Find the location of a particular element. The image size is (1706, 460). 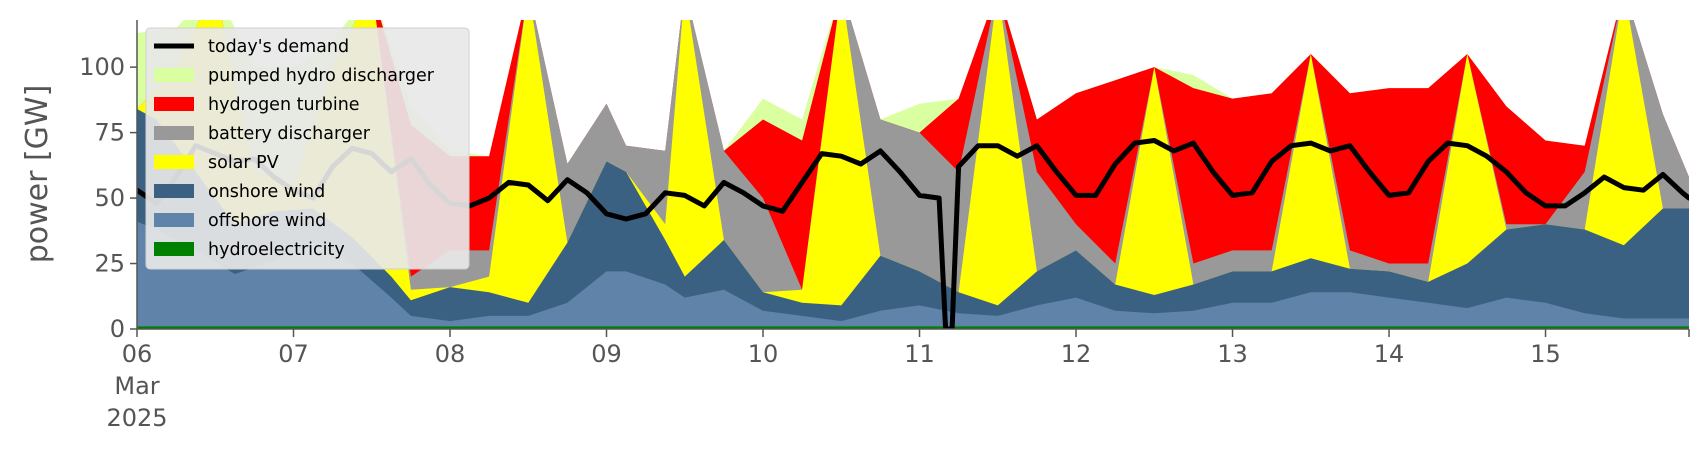

legend-swatch-hydroelectricity is located at coordinates (174, 249).